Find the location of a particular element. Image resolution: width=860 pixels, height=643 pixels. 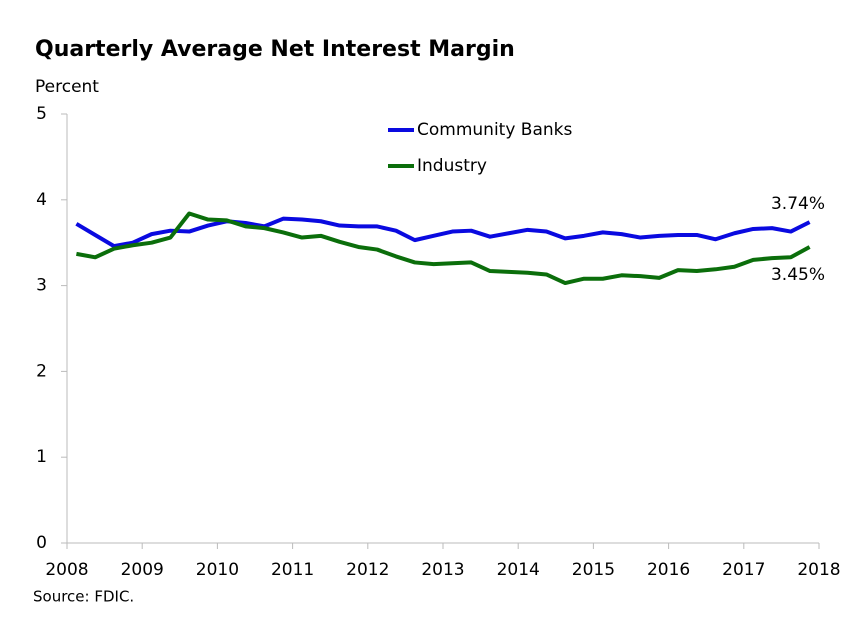

x-tick-label: 2018 is located at coordinates (818, 570).